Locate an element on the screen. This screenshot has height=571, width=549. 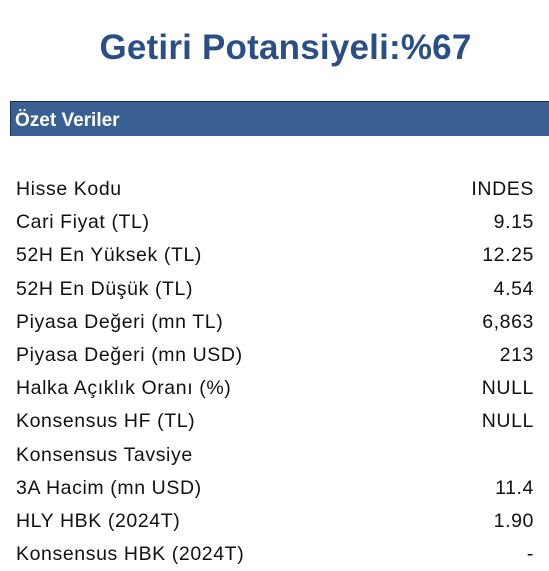
row-value: INDES is located at coordinates (502, 189).